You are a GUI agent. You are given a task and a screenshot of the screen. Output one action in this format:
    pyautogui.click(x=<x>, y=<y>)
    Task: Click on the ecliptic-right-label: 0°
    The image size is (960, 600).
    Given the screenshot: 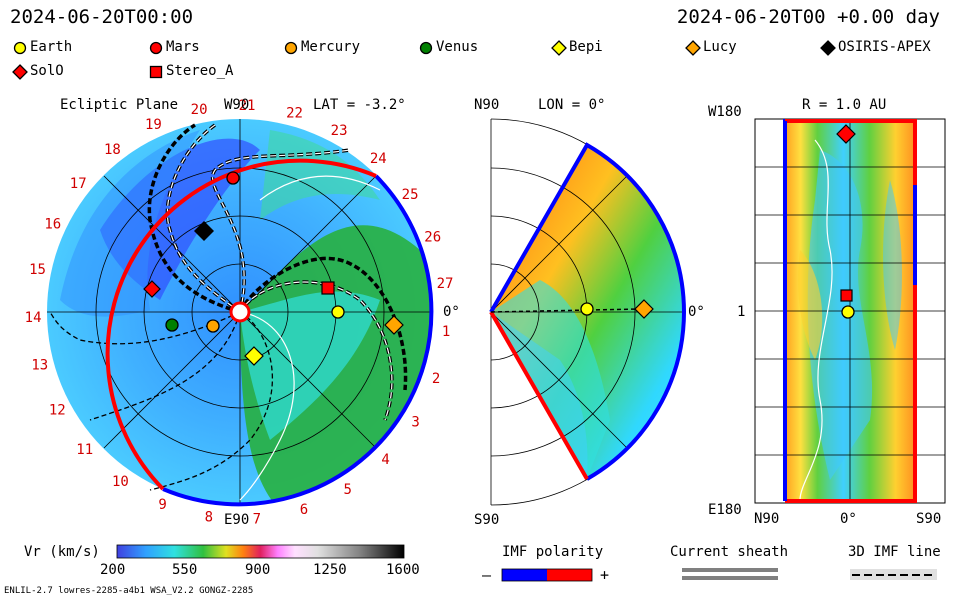 What is the action you would take?
    pyautogui.click(x=451, y=312)
    